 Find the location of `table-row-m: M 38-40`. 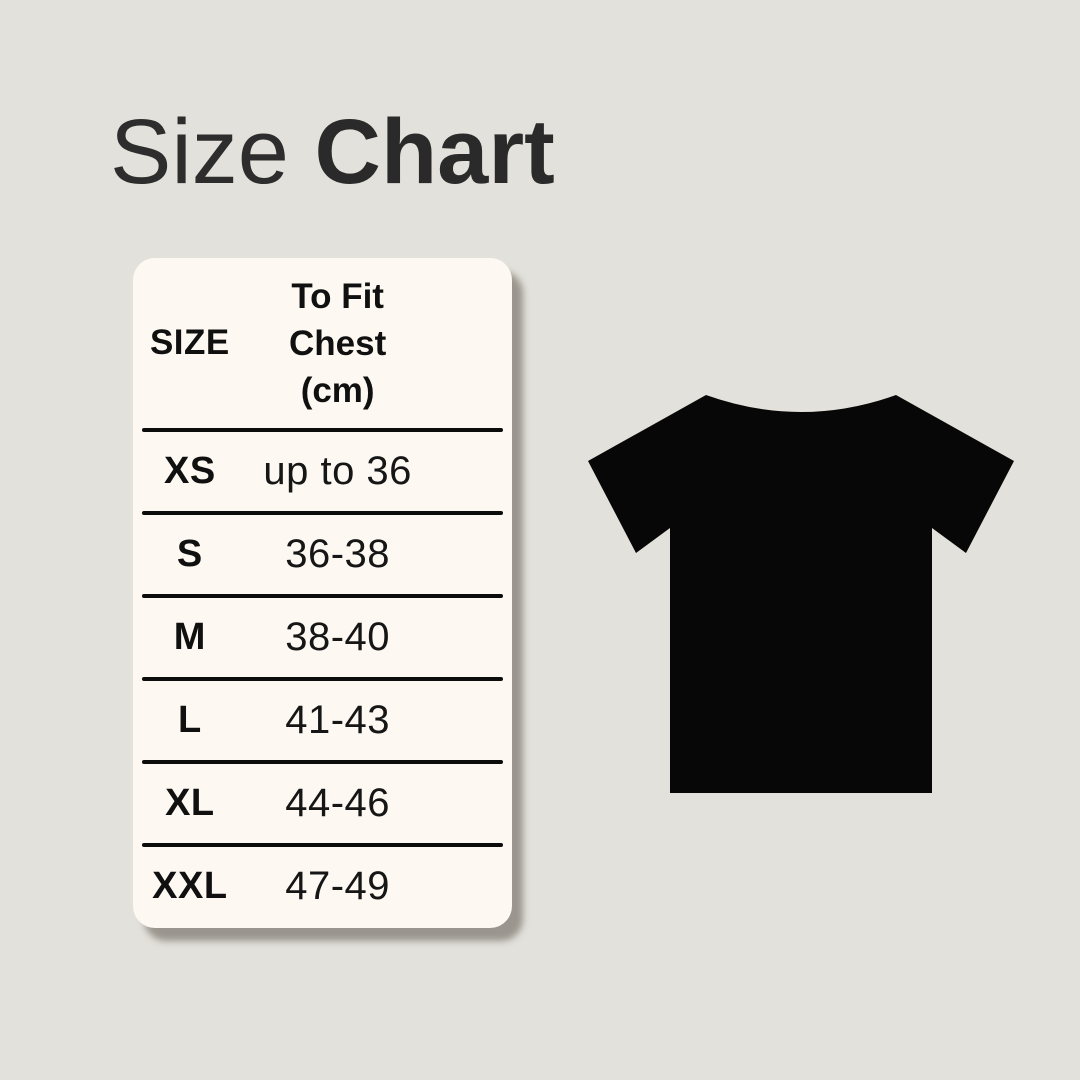

table-row-m: M 38-40 is located at coordinates (322, 637).